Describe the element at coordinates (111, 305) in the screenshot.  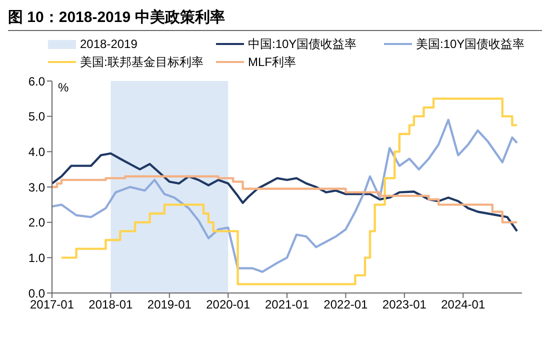
I see `x-tick-label: 2018-01` at that location.